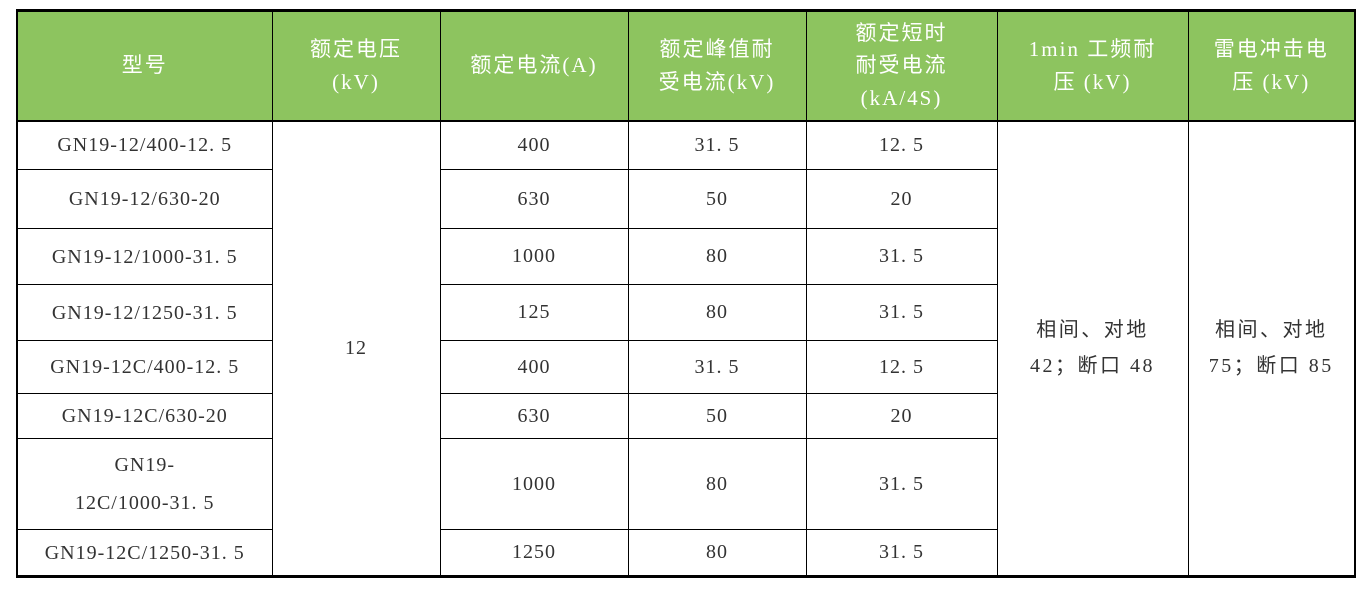 The image size is (1366, 590). I want to click on header-rated-voltage: 额定电压 (kV), so click(356, 66).